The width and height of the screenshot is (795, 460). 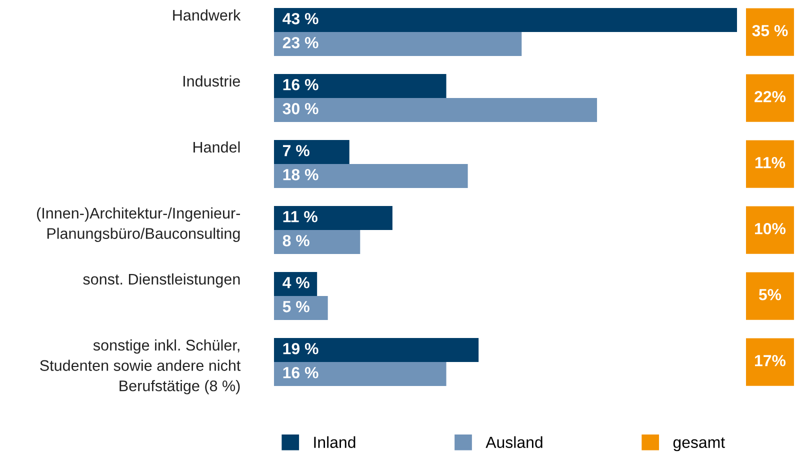 I want to click on legend-label: Ausland, so click(x=514, y=442).